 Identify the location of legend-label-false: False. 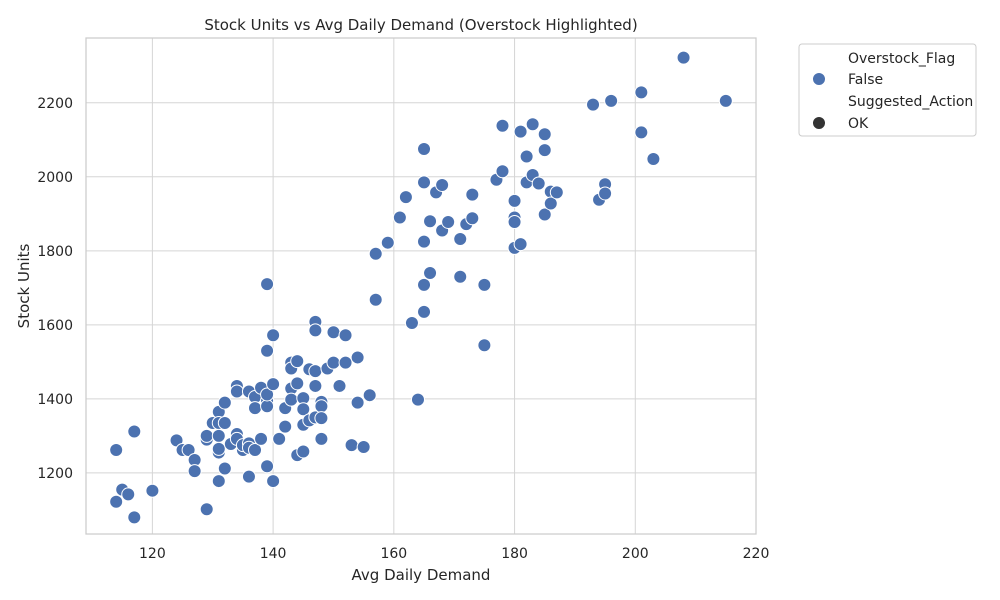
(865, 80).